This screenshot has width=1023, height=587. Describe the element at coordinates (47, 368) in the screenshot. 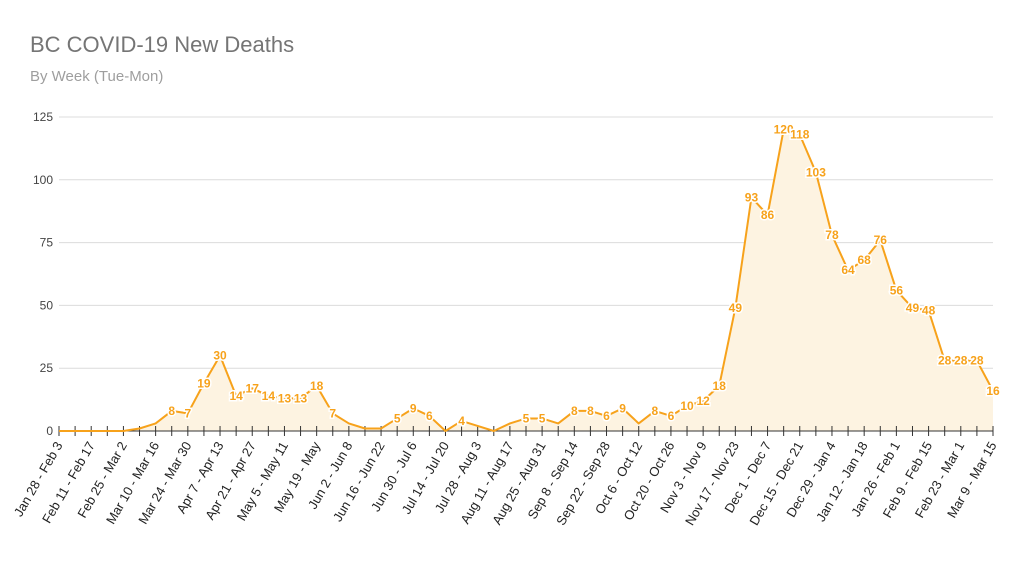

I see `y-tick-label: 25` at that location.